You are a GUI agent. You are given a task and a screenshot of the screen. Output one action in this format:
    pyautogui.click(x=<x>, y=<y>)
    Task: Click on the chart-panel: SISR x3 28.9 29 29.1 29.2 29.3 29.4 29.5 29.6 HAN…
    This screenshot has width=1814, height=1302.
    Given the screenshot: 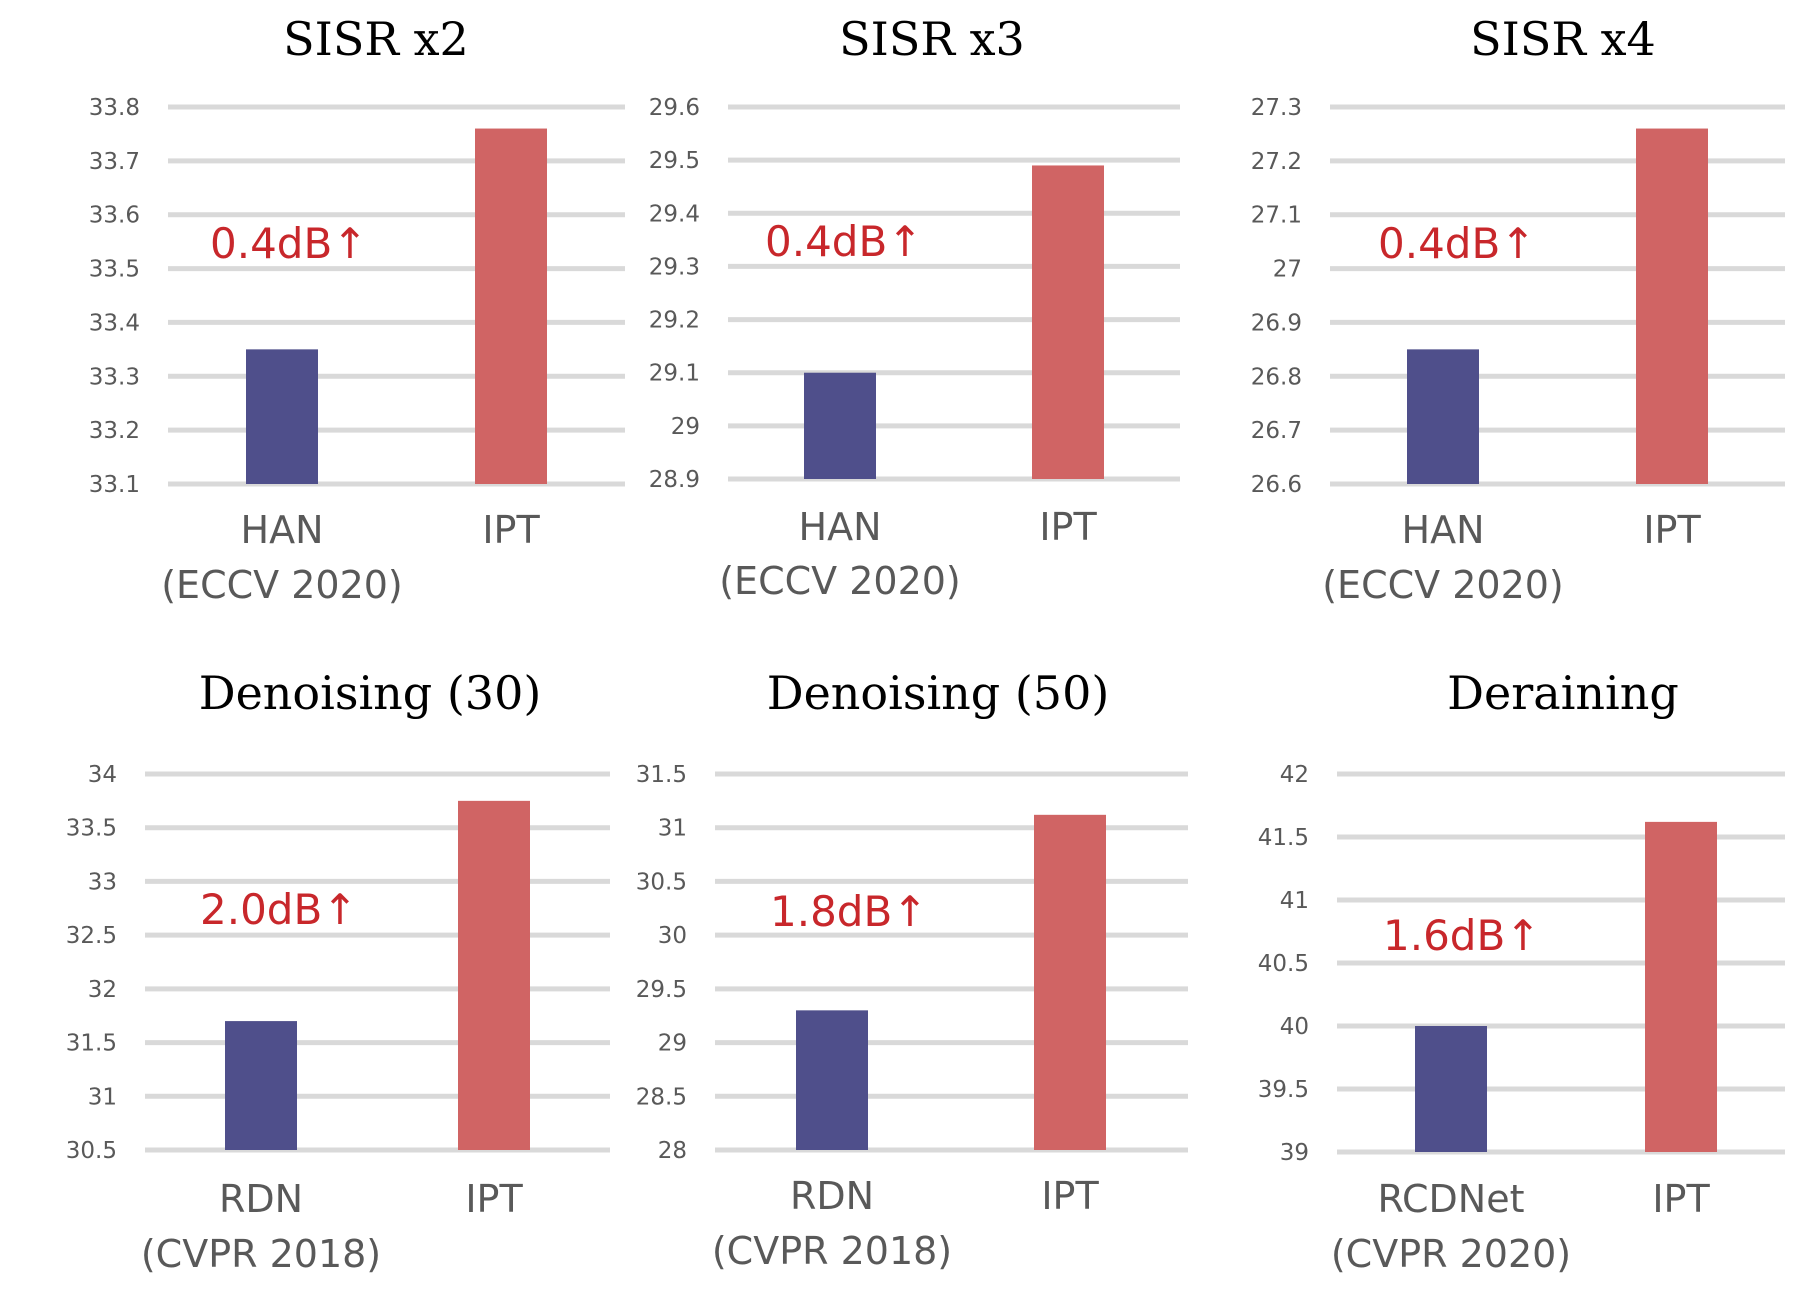 What is the action you would take?
    pyautogui.click(x=914, y=307)
    